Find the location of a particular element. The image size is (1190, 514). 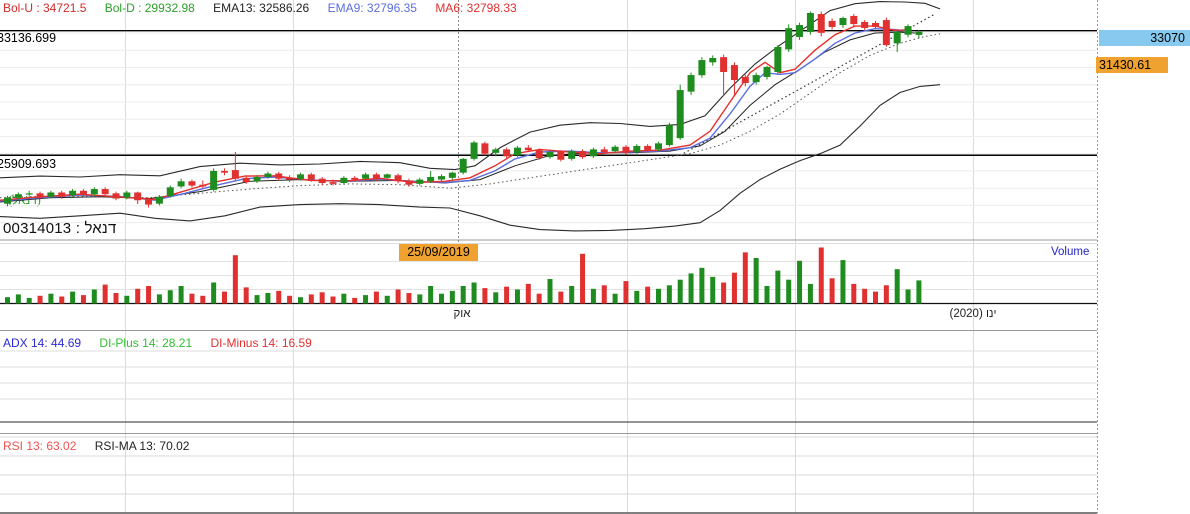

legend-bol-d: Bol-D : 29932.98 is located at coordinates (149, 8).